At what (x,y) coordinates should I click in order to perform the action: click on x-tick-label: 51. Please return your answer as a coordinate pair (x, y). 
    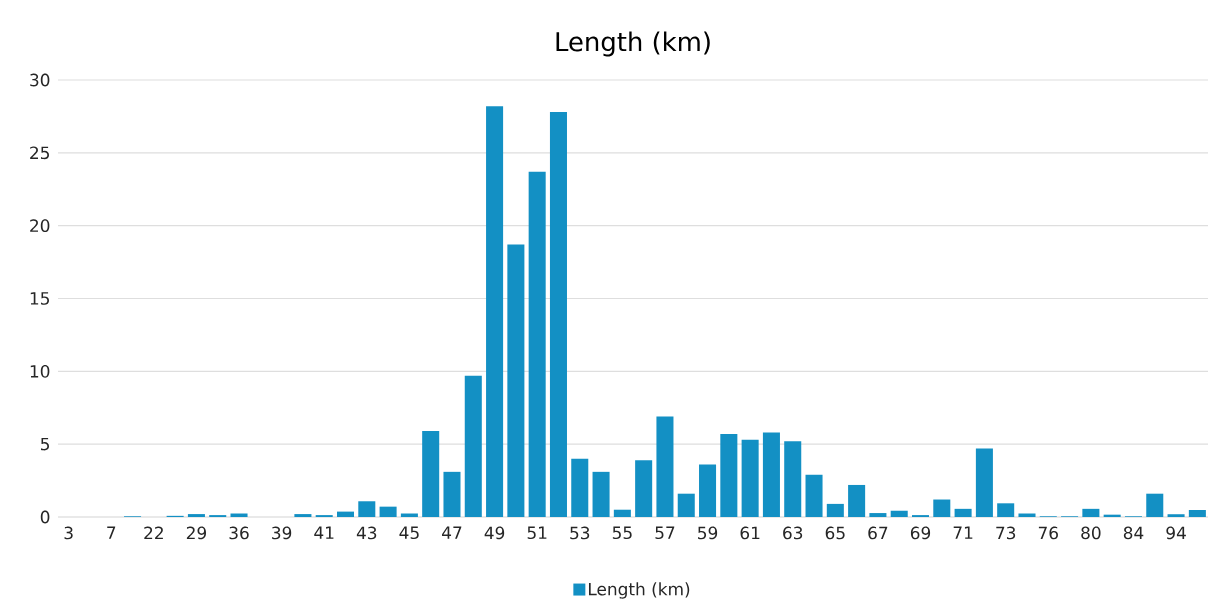
    Looking at the image, I should click on (537, 533).